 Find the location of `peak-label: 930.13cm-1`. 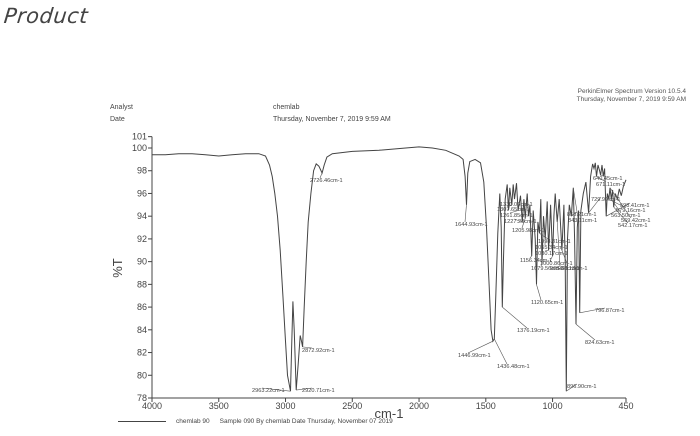

peak-label: 930.13cm-1 is located at coordinates (573, 269).